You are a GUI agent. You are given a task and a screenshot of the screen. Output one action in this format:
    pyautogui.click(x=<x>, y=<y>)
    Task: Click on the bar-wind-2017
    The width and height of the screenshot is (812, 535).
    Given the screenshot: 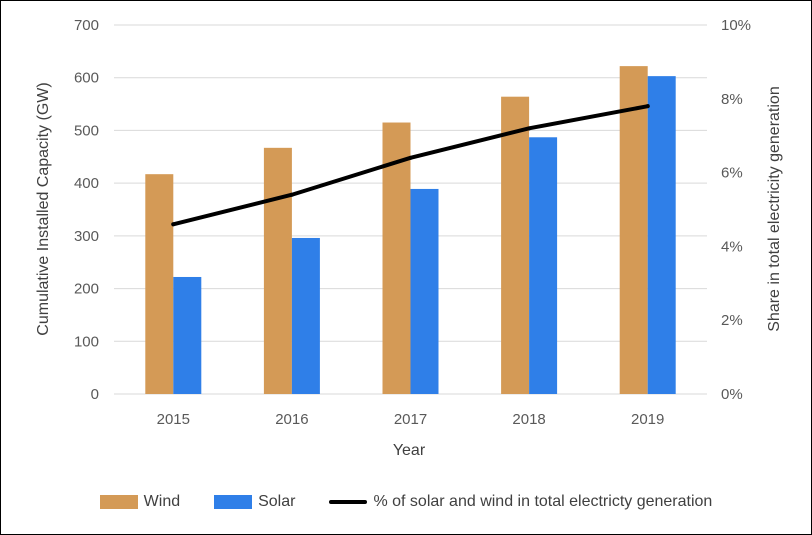 What is the action you would take?
    pyautogui.click(x=396, y=258)
    